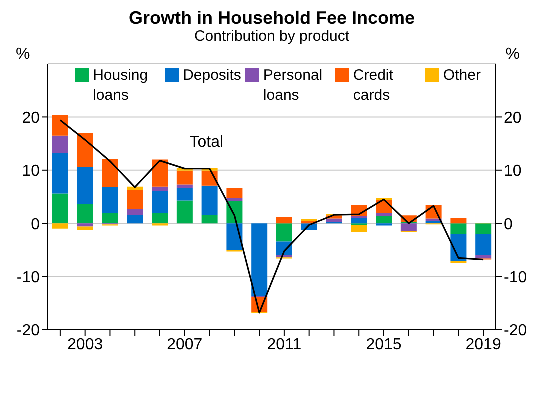 This screenshot has width=544, height=412. What do you see at coordinates (373, 86) in the screenshot?
I see `legend-label: Credit cards` at bounding box center [373, 86].